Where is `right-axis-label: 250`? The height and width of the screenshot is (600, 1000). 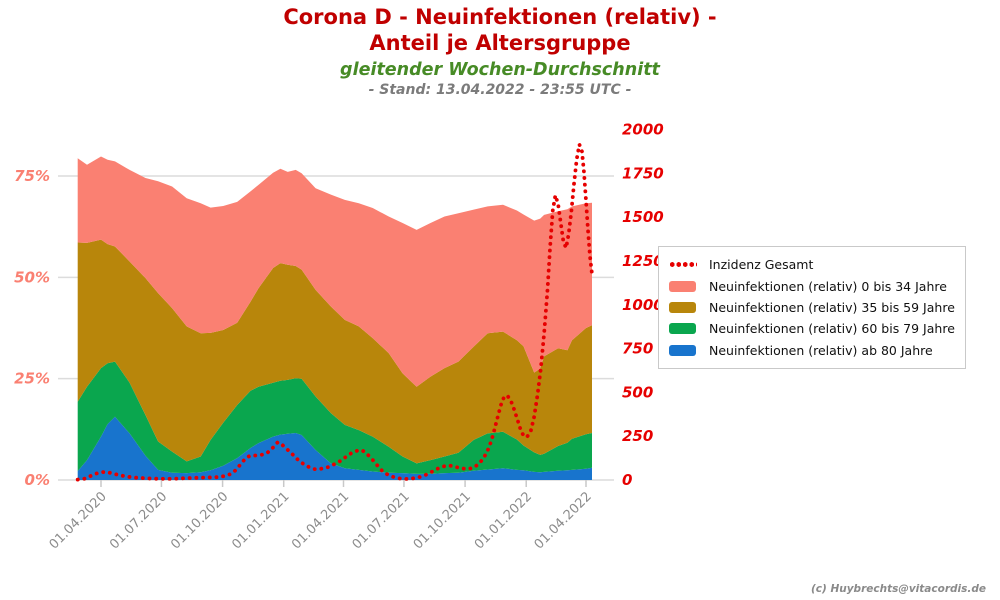 right-axis-label: 250 is located at coordinates (637, 436).